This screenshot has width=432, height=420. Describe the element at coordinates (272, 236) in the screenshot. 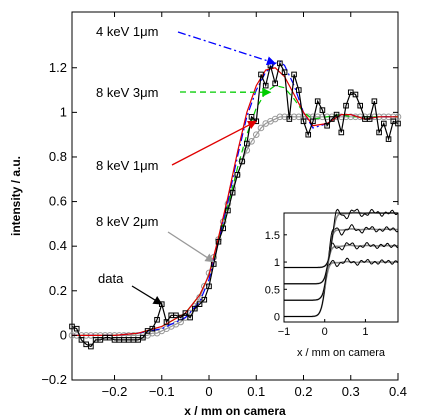

I see `inset-y-tick-label: 1.5` at that location.